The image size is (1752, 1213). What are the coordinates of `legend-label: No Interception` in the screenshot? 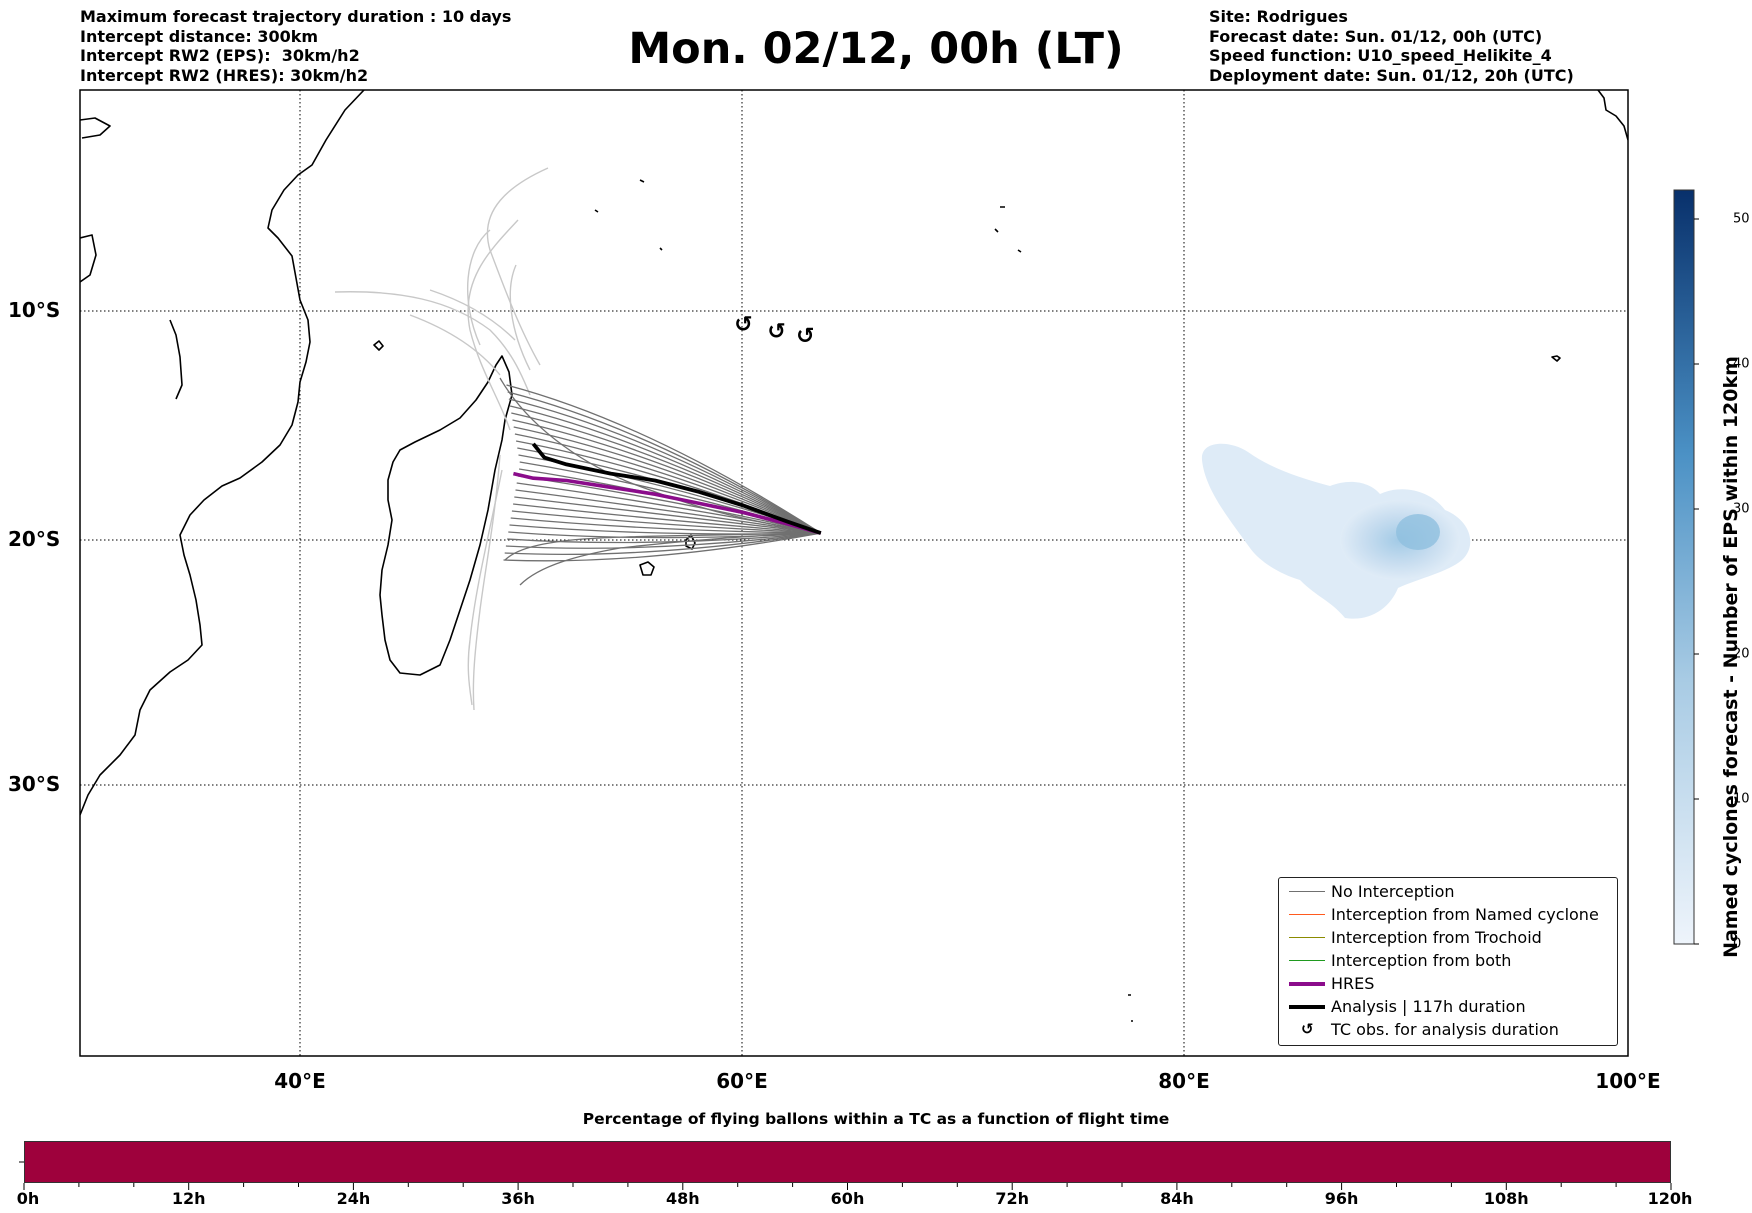 It's located at (1393, 891).